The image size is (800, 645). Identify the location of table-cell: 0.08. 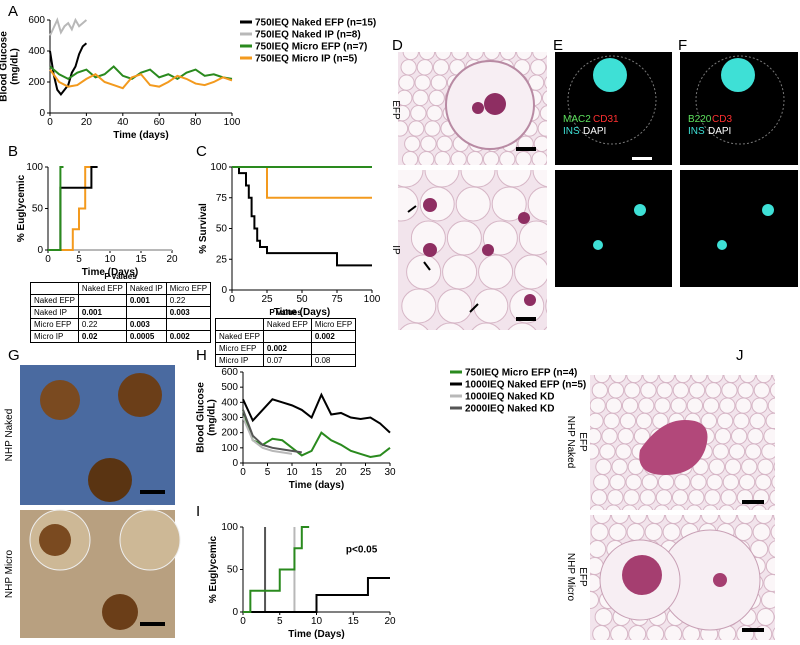
(333, 360).